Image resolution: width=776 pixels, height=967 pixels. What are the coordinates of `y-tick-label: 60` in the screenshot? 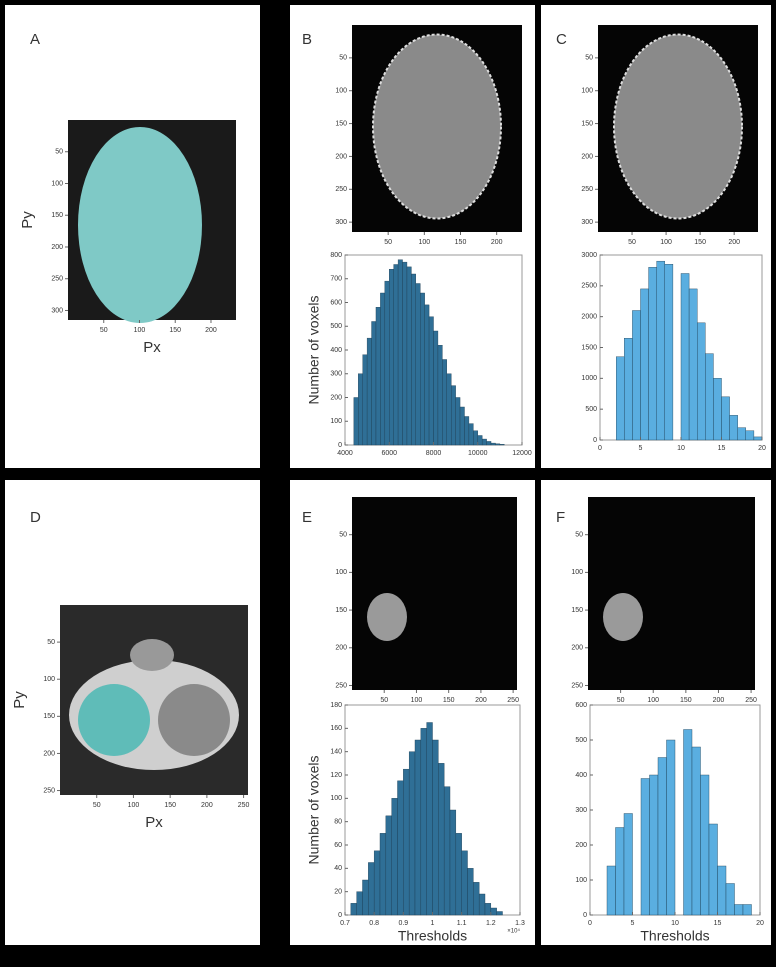 It's located at (338, 845).